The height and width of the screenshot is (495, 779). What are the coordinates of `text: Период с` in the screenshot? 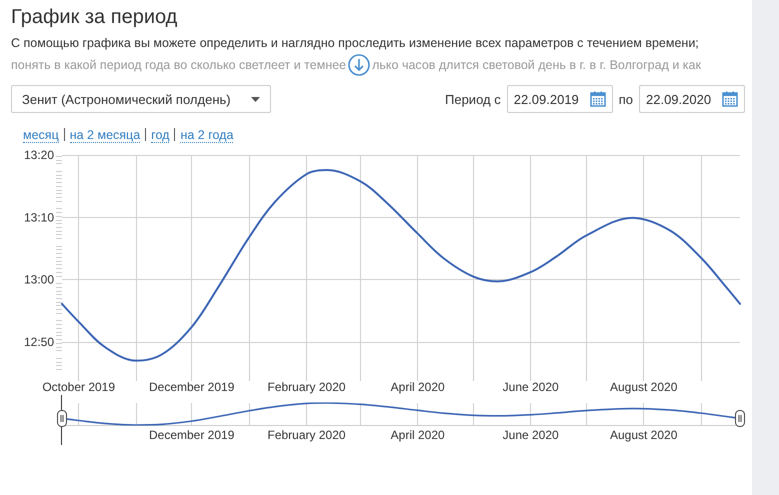 It's located at (473, 99).